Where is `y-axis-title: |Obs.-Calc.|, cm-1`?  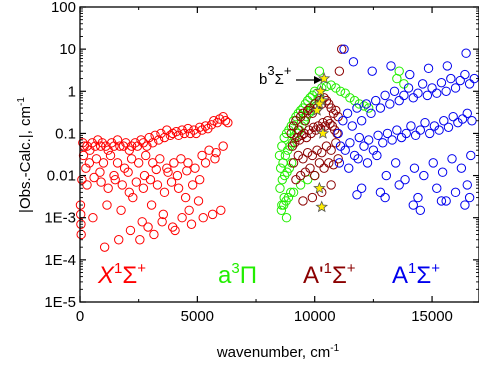
y-axis-title: |Obs.-Calc.|, cm-1 is located at coordinates (25, 155).